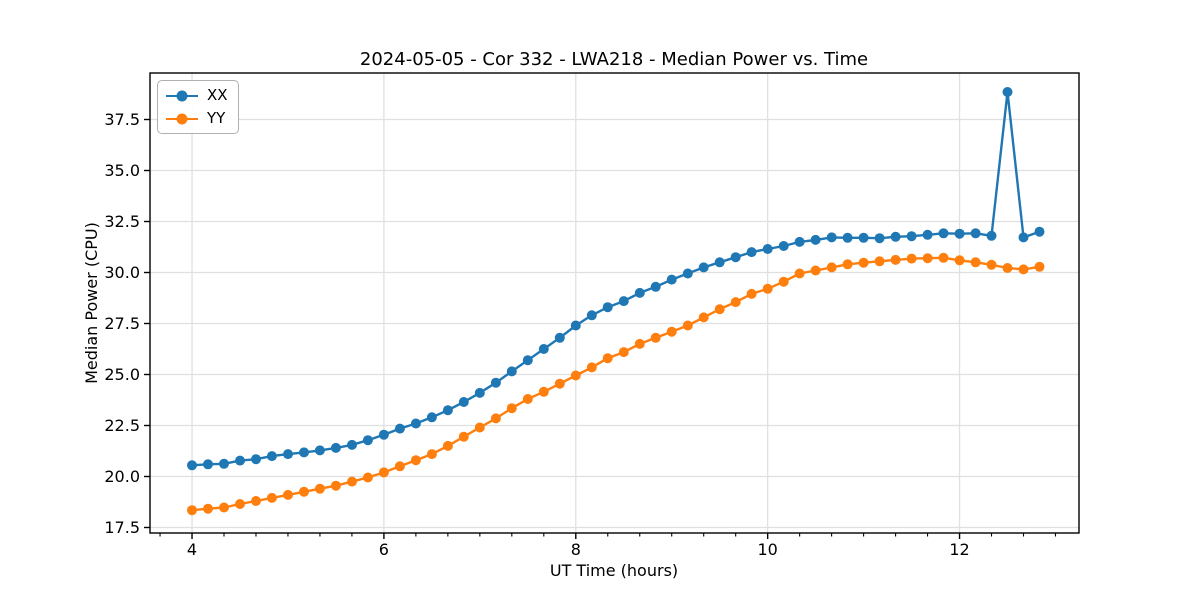 The width and height of the screenshot is (1200, 600). Describe the element at coordinates (198, 107) in the screenshot. I see `legend: XX YY` at that location.